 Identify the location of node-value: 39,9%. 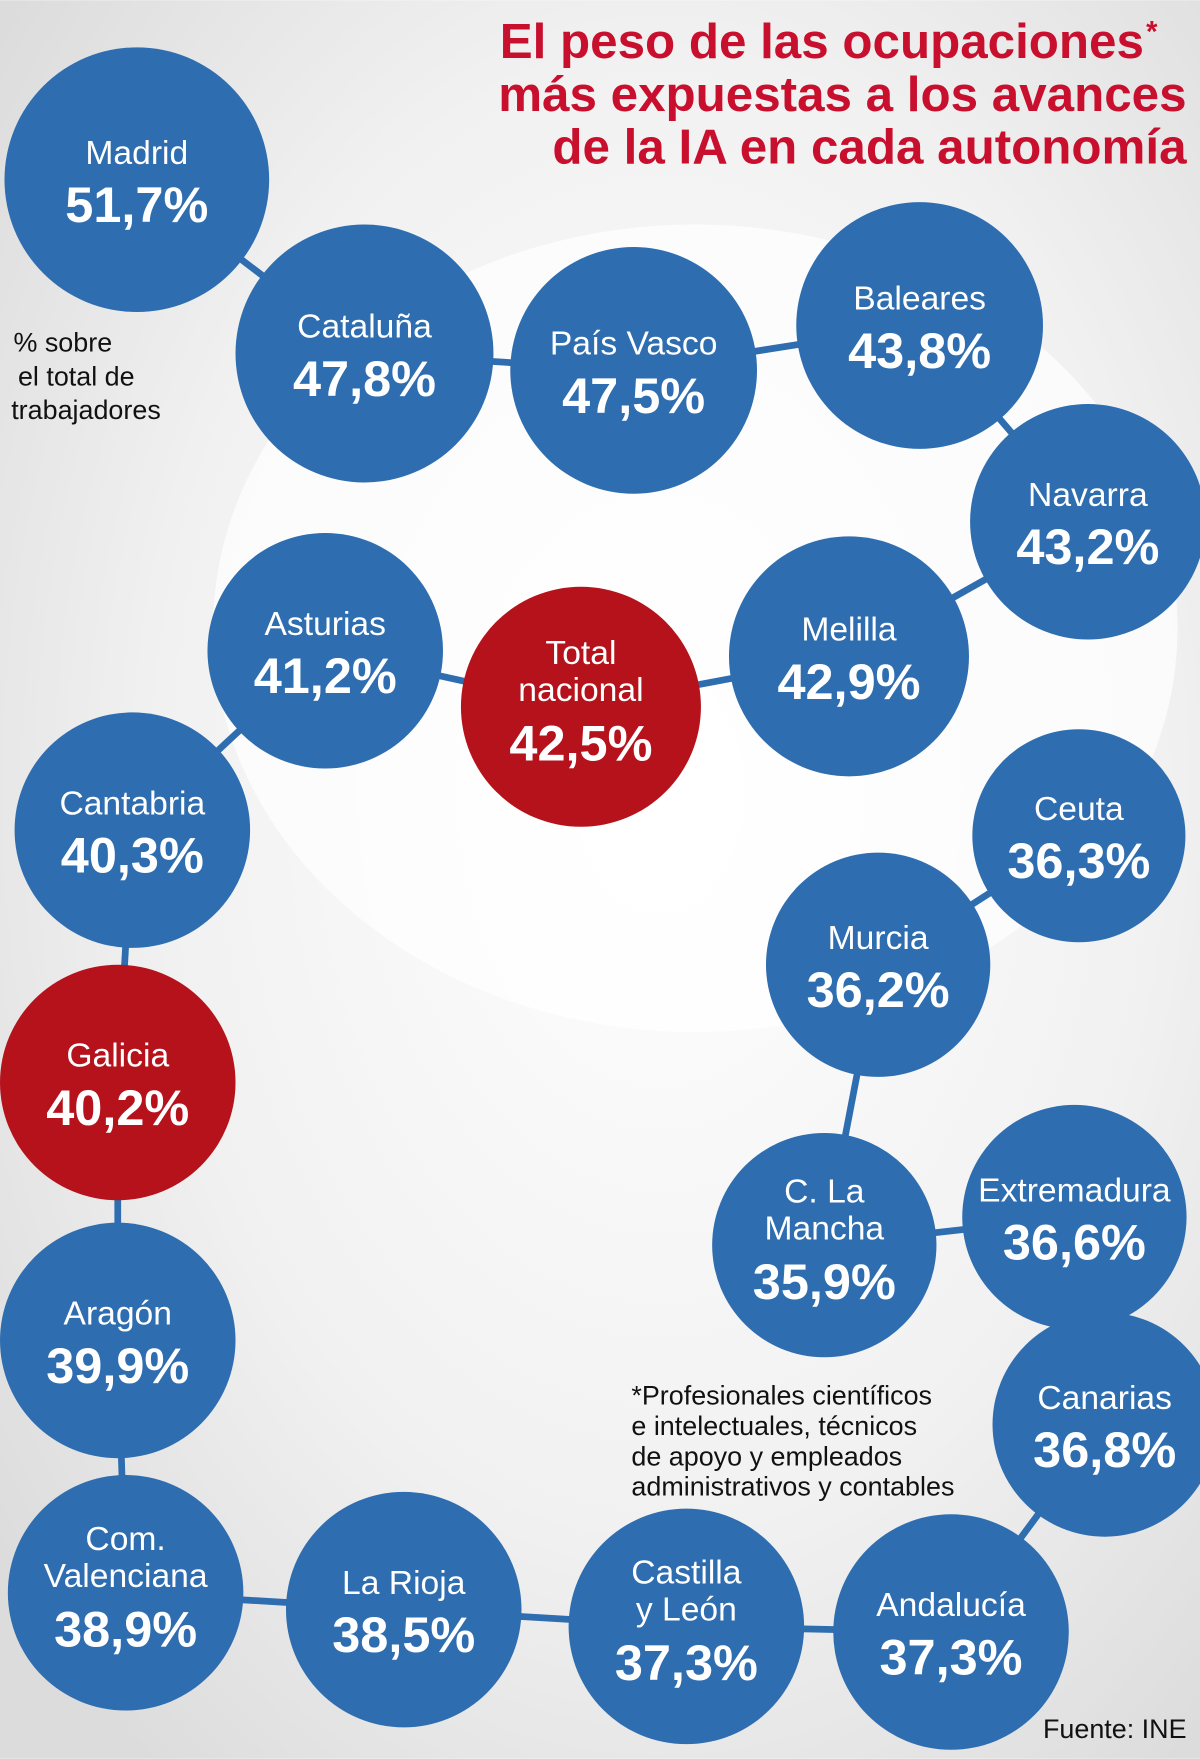
(117, 1365).